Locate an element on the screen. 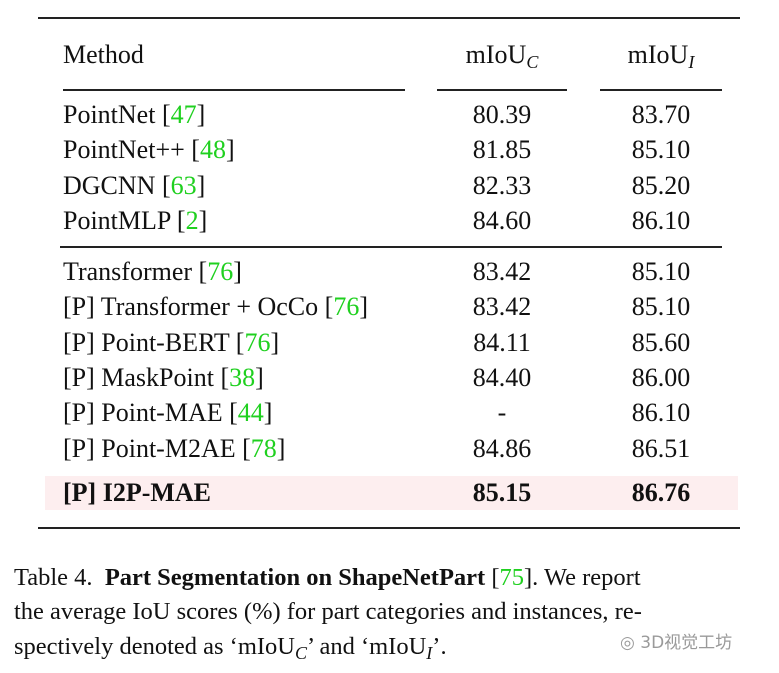  citation-link: 63 is located at coordinates (183, 185).